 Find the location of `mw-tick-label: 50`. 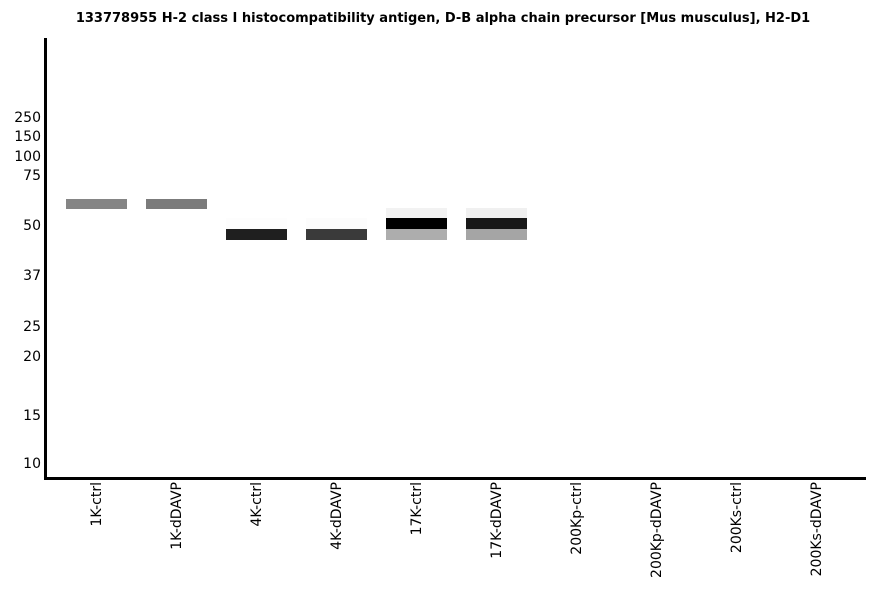

mw-tick-label: 50 is located at coordinates (32, 226).